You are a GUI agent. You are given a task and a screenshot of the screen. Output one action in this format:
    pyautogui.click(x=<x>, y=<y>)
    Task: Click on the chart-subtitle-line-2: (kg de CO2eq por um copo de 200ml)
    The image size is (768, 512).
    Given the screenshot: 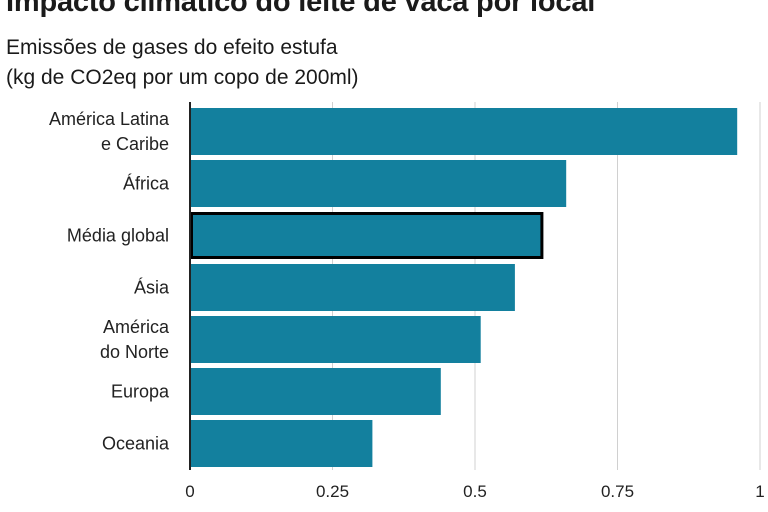 What is the action you would take?
    pyautogui.click(x=182, y=77)
    